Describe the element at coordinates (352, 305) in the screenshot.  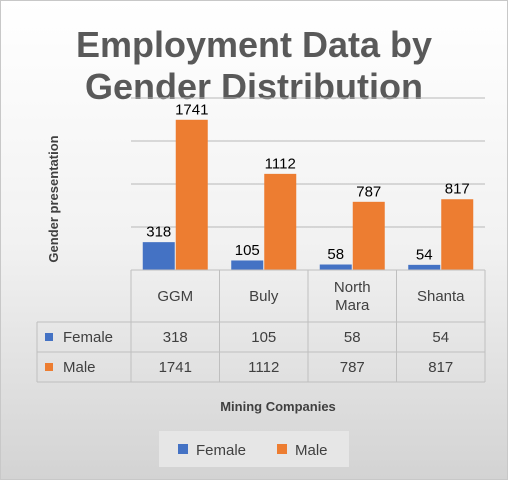
I see `category-label: Mara` at that location.